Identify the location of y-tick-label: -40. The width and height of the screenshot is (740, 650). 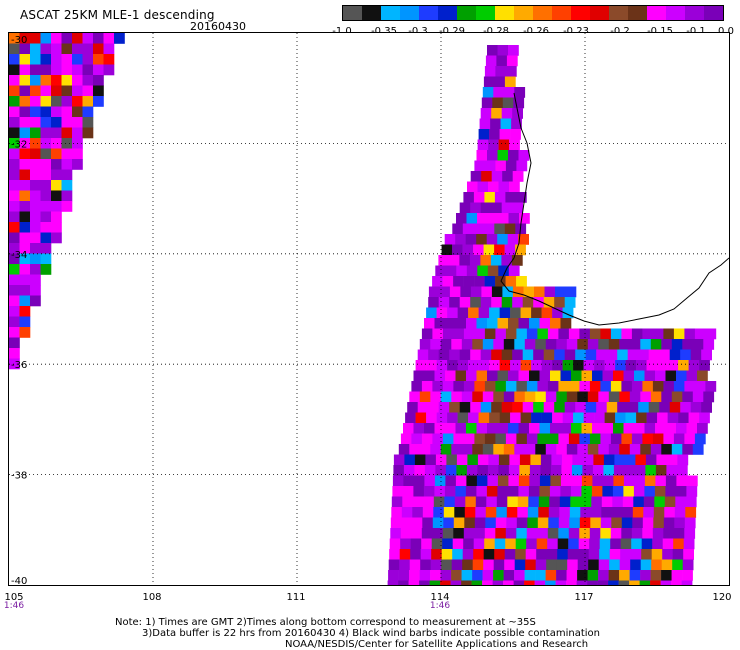
(19, 580).